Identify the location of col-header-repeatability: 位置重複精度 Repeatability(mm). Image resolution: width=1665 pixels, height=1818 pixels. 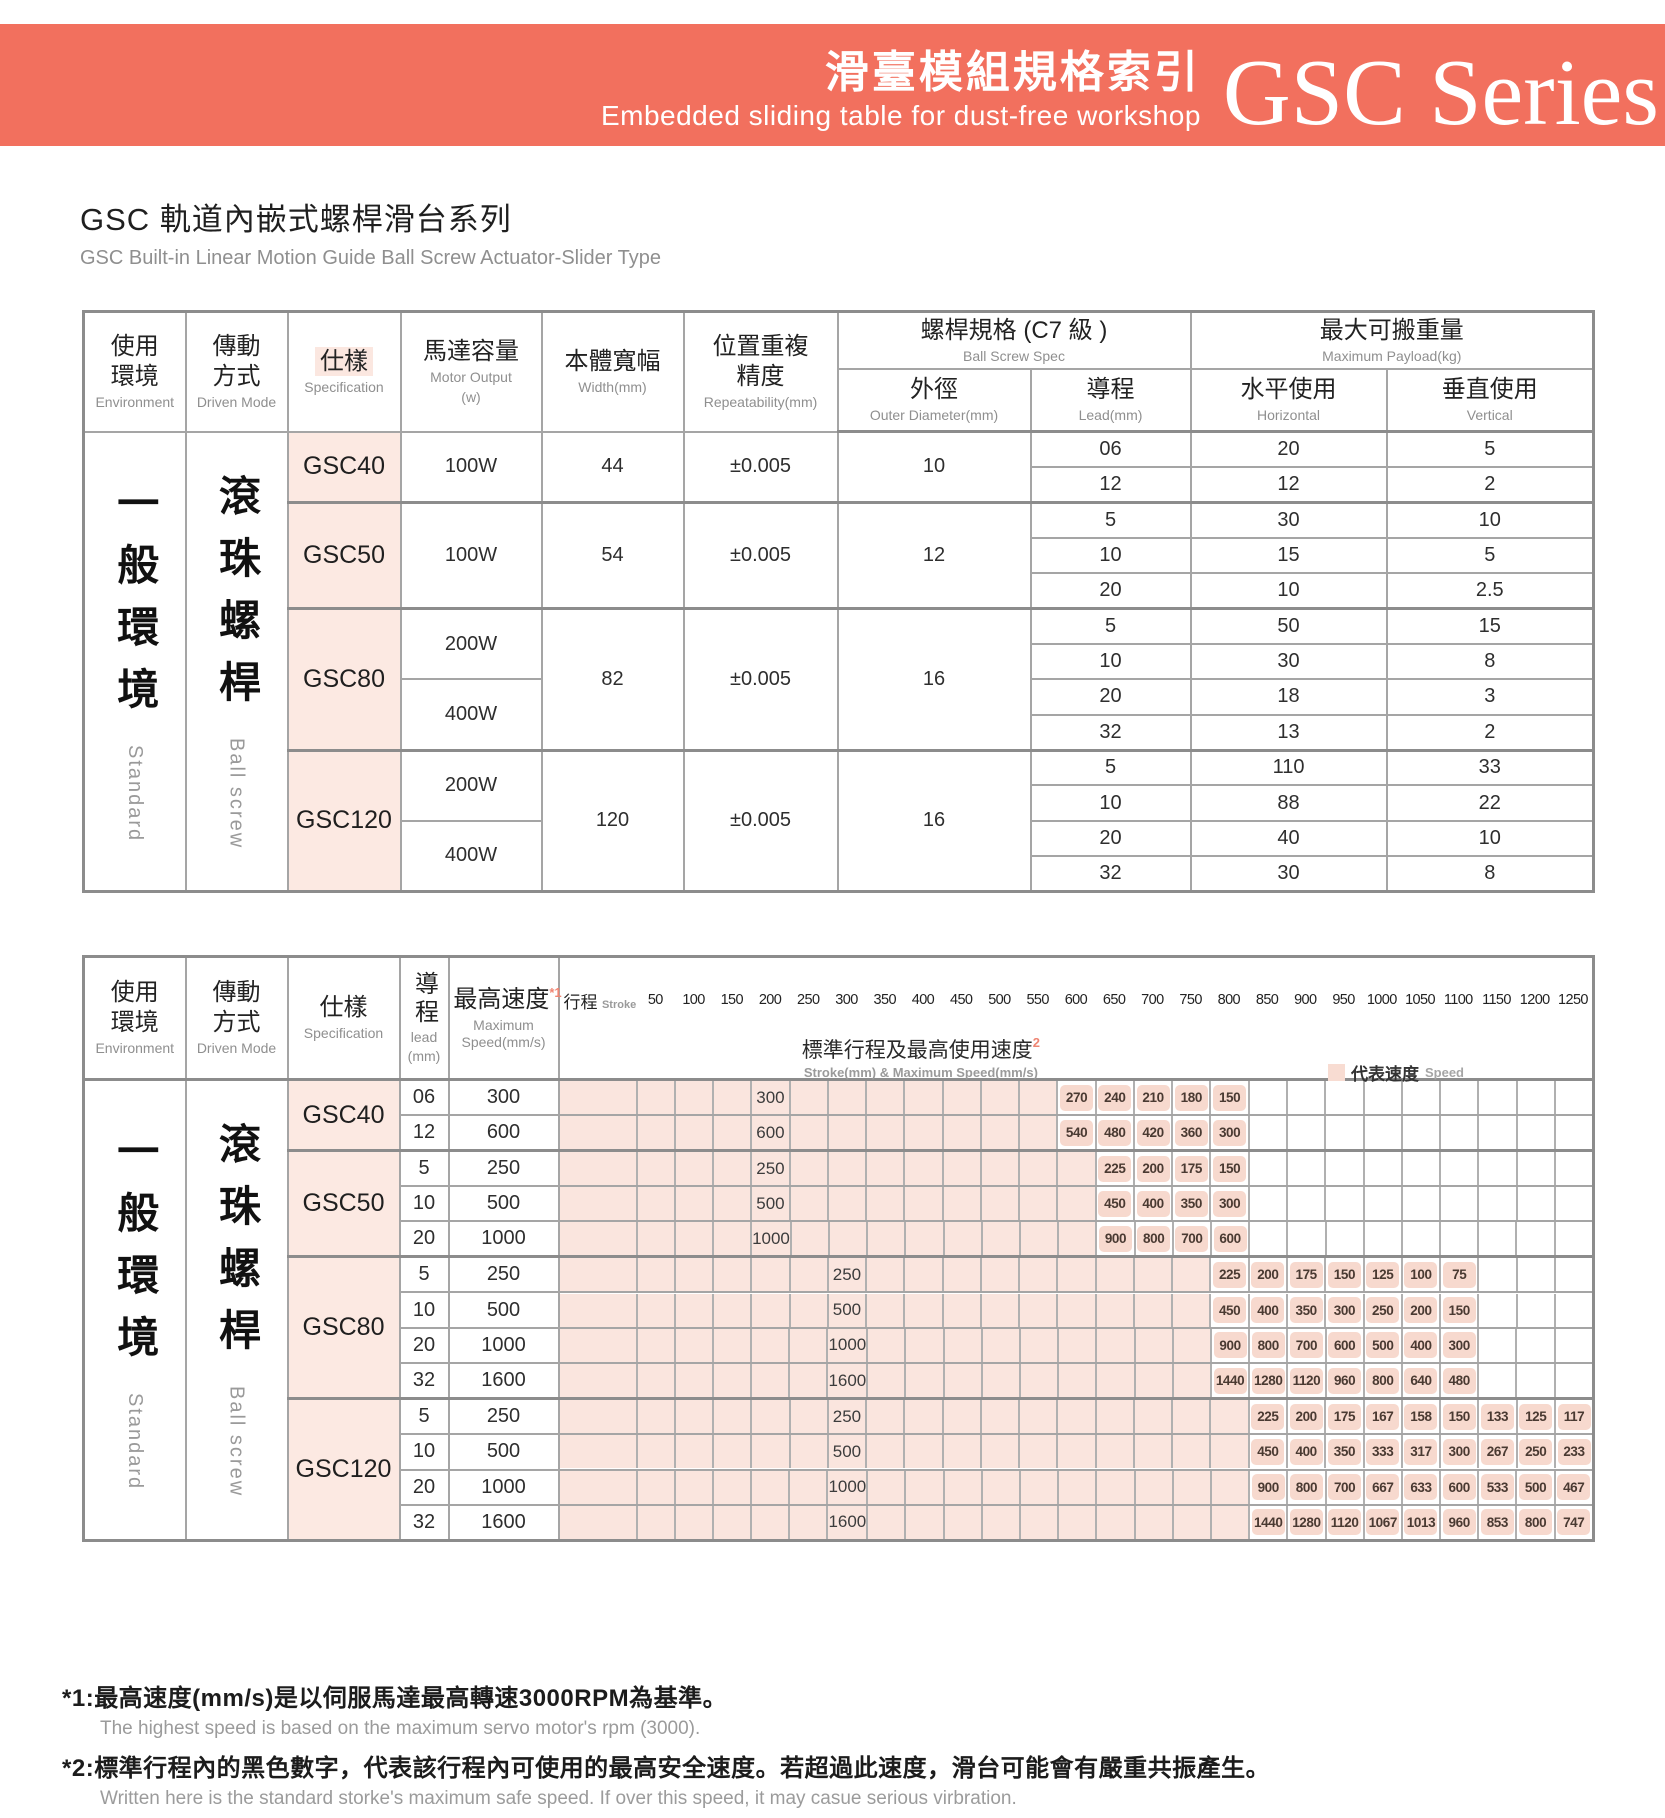
(760, 371).